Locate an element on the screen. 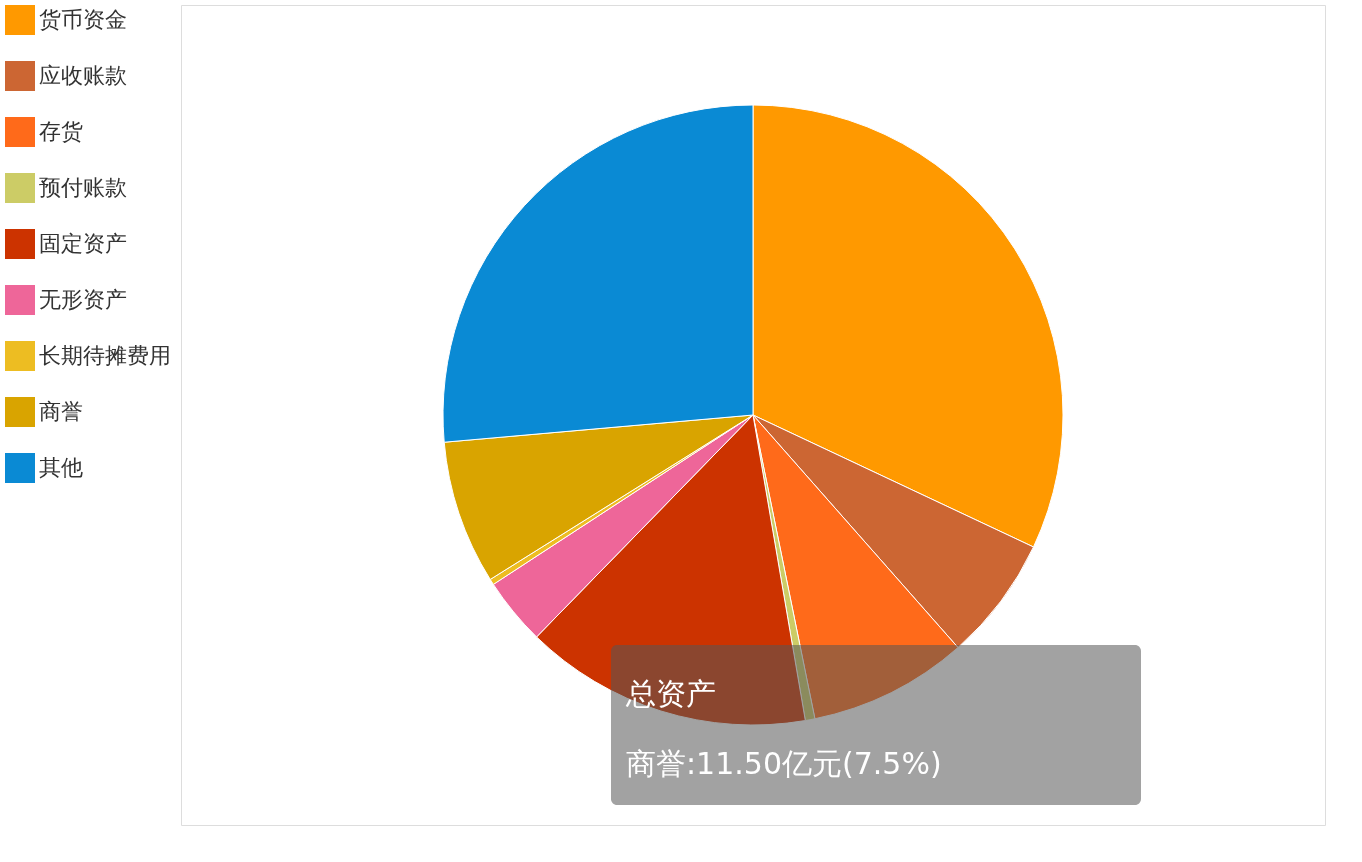 The image size is (1362, 862). text: 总资产 is located at coordinates (670, 693).